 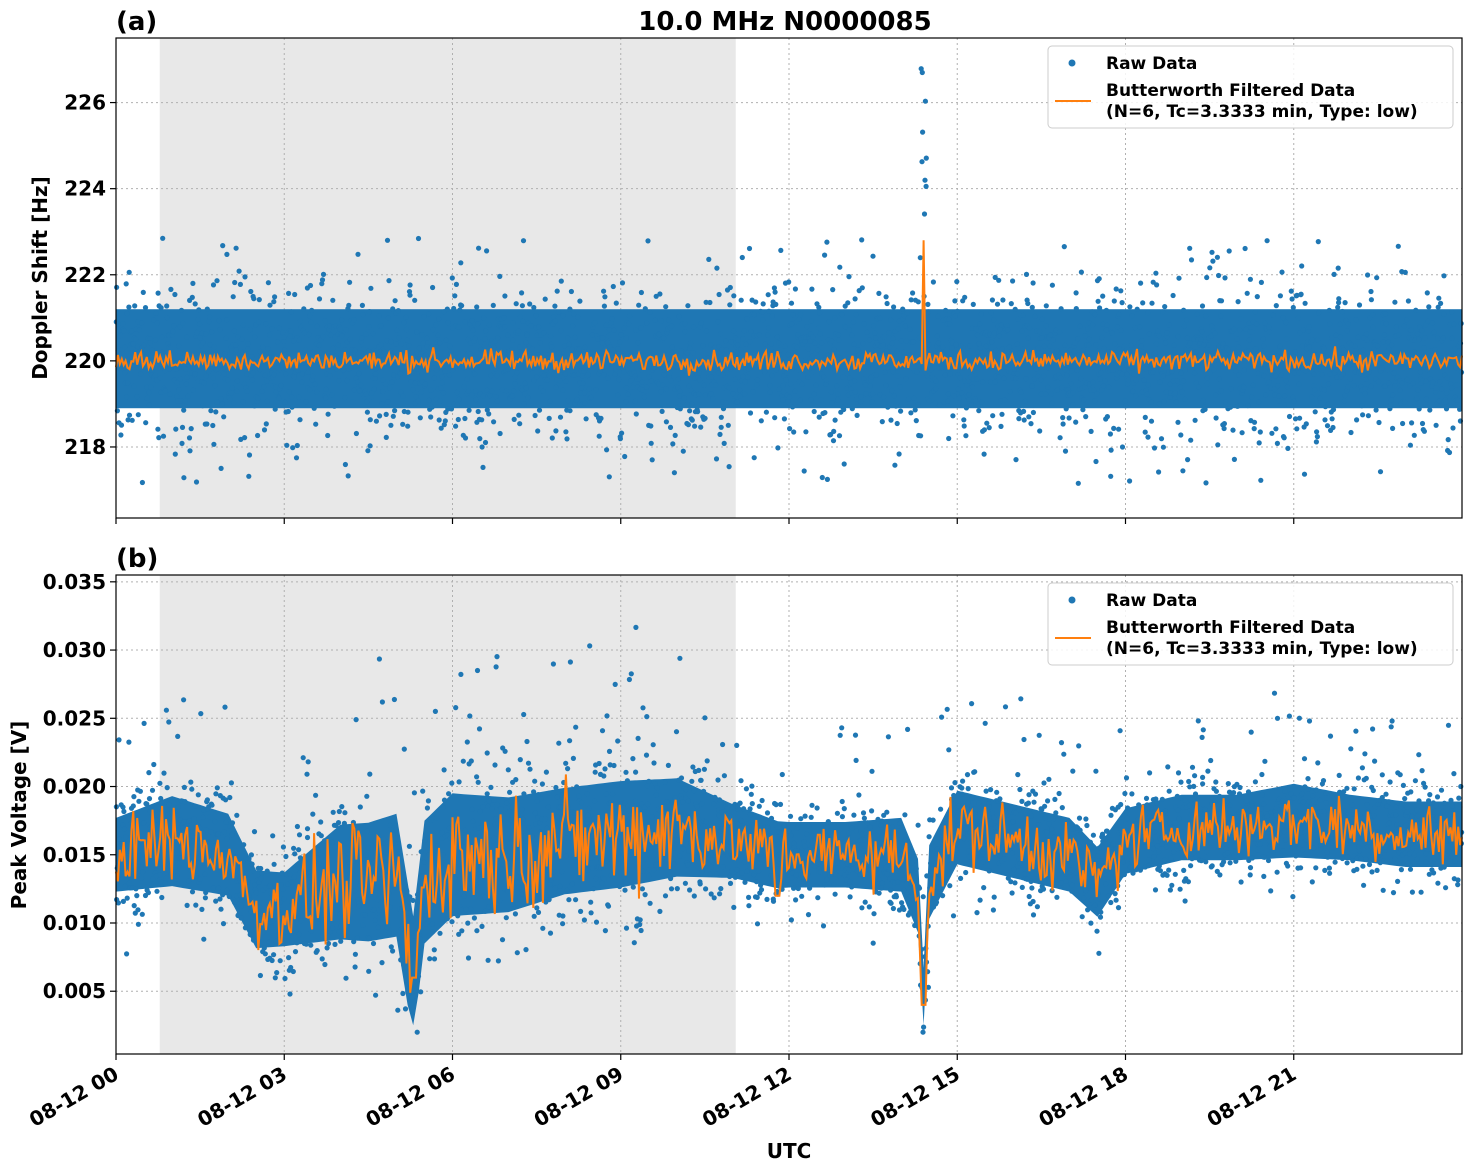 I want to click on y-tick-label: 218, so click(x=85, y=447).